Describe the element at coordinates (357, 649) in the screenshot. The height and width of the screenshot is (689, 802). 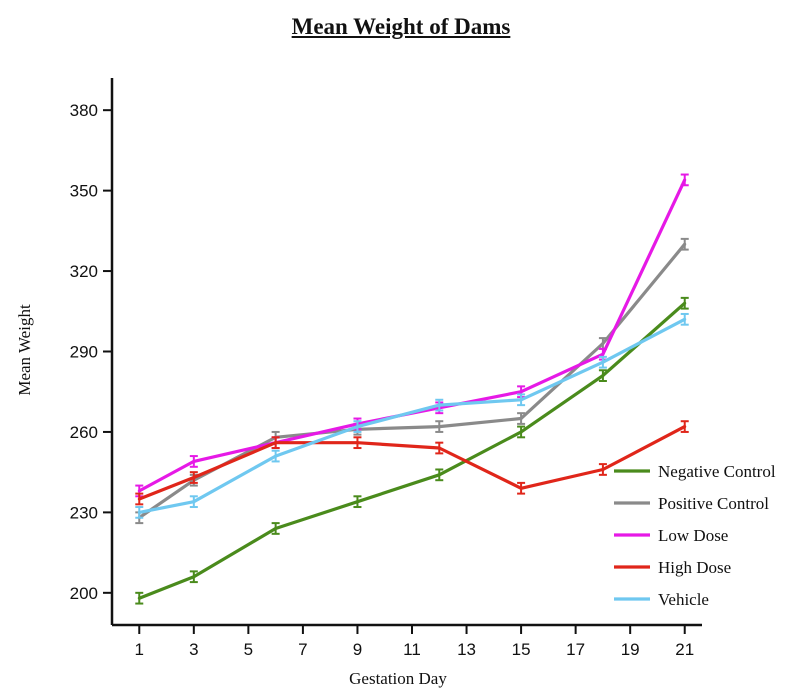
I see `x-tick-label: 9` at that location.